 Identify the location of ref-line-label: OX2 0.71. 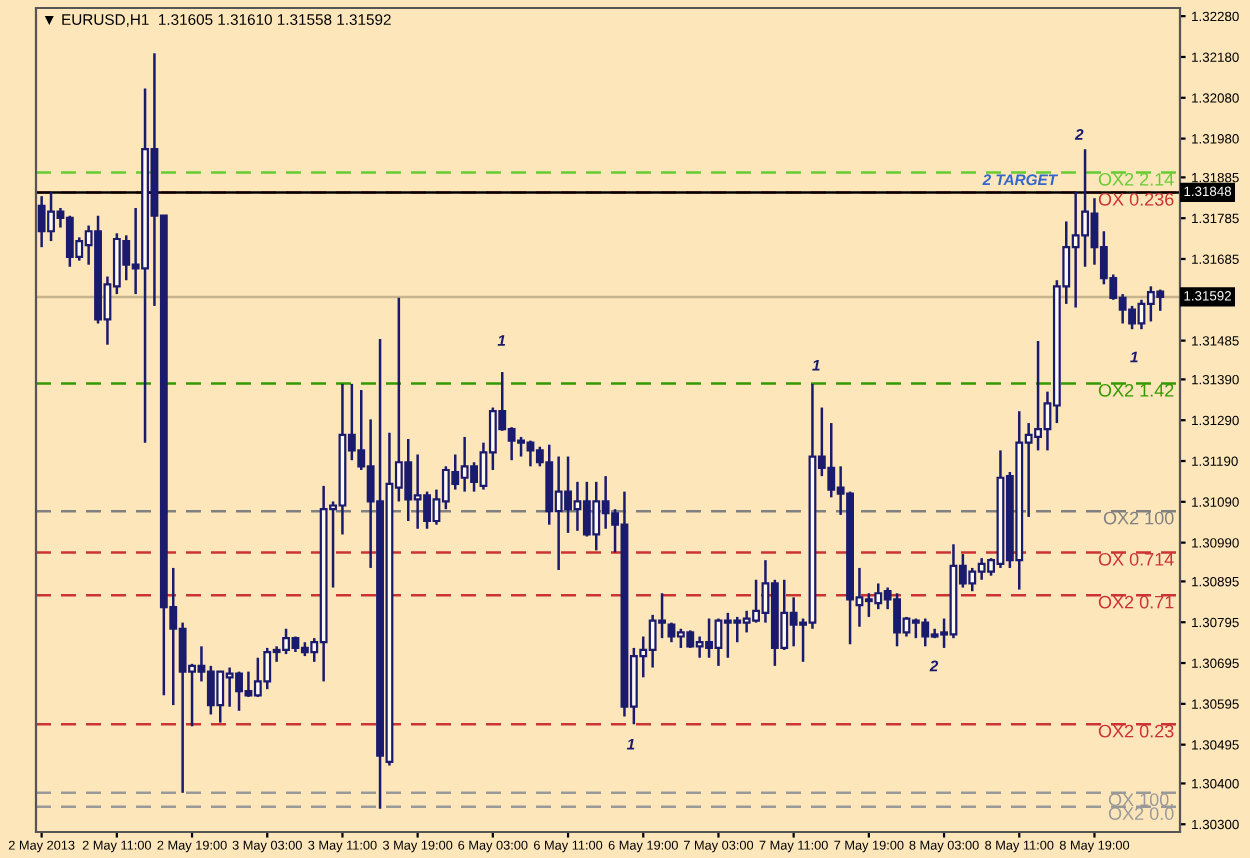
(1136, 602).